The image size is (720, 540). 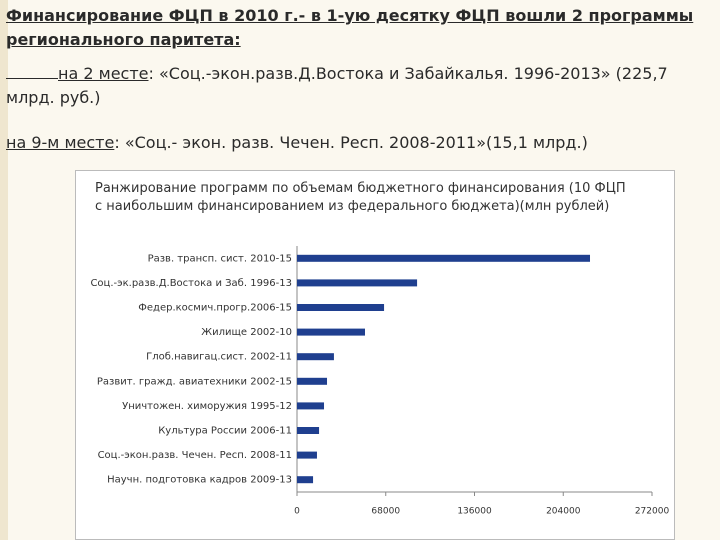 I want to click on decoration, so click(x=4, y=270).